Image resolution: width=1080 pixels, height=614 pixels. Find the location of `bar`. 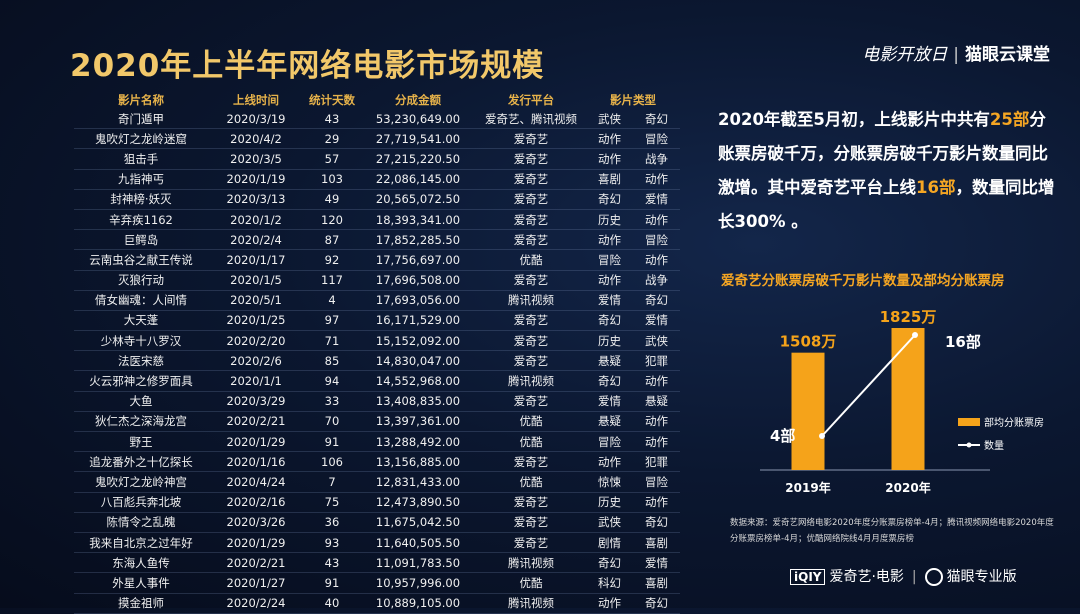

bar is located at coordinates (908, 399).